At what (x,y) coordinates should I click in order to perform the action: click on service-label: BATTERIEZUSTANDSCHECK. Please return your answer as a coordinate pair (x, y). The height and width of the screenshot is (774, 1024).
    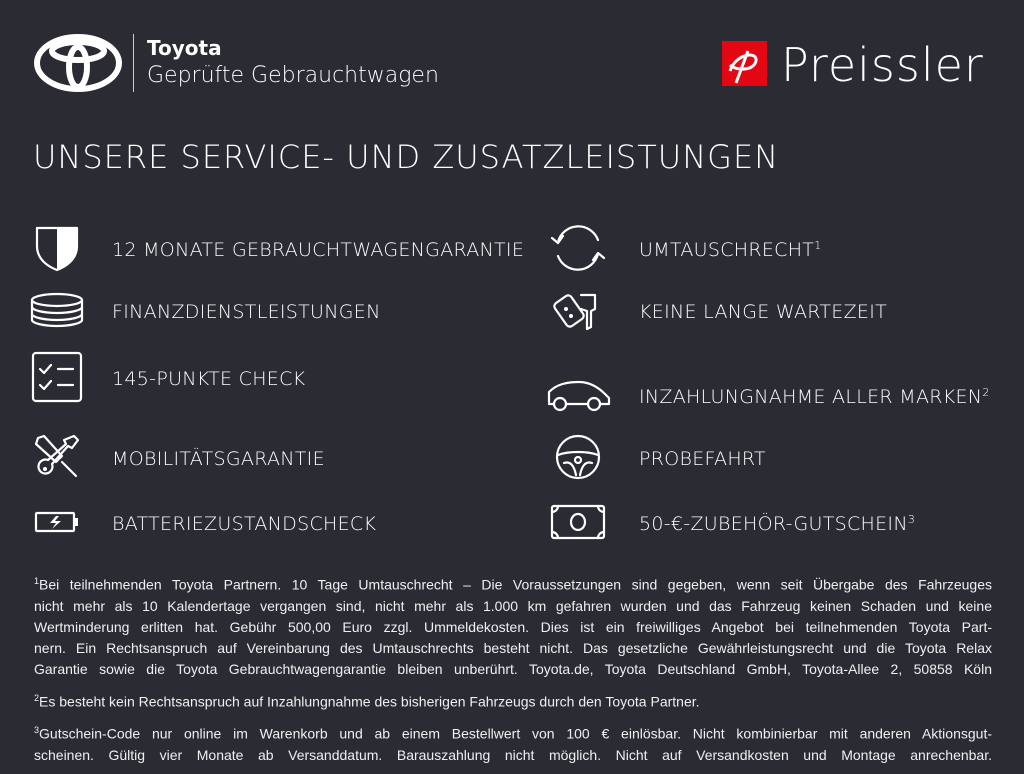
    Looking at the image, I should click on (244, 524).